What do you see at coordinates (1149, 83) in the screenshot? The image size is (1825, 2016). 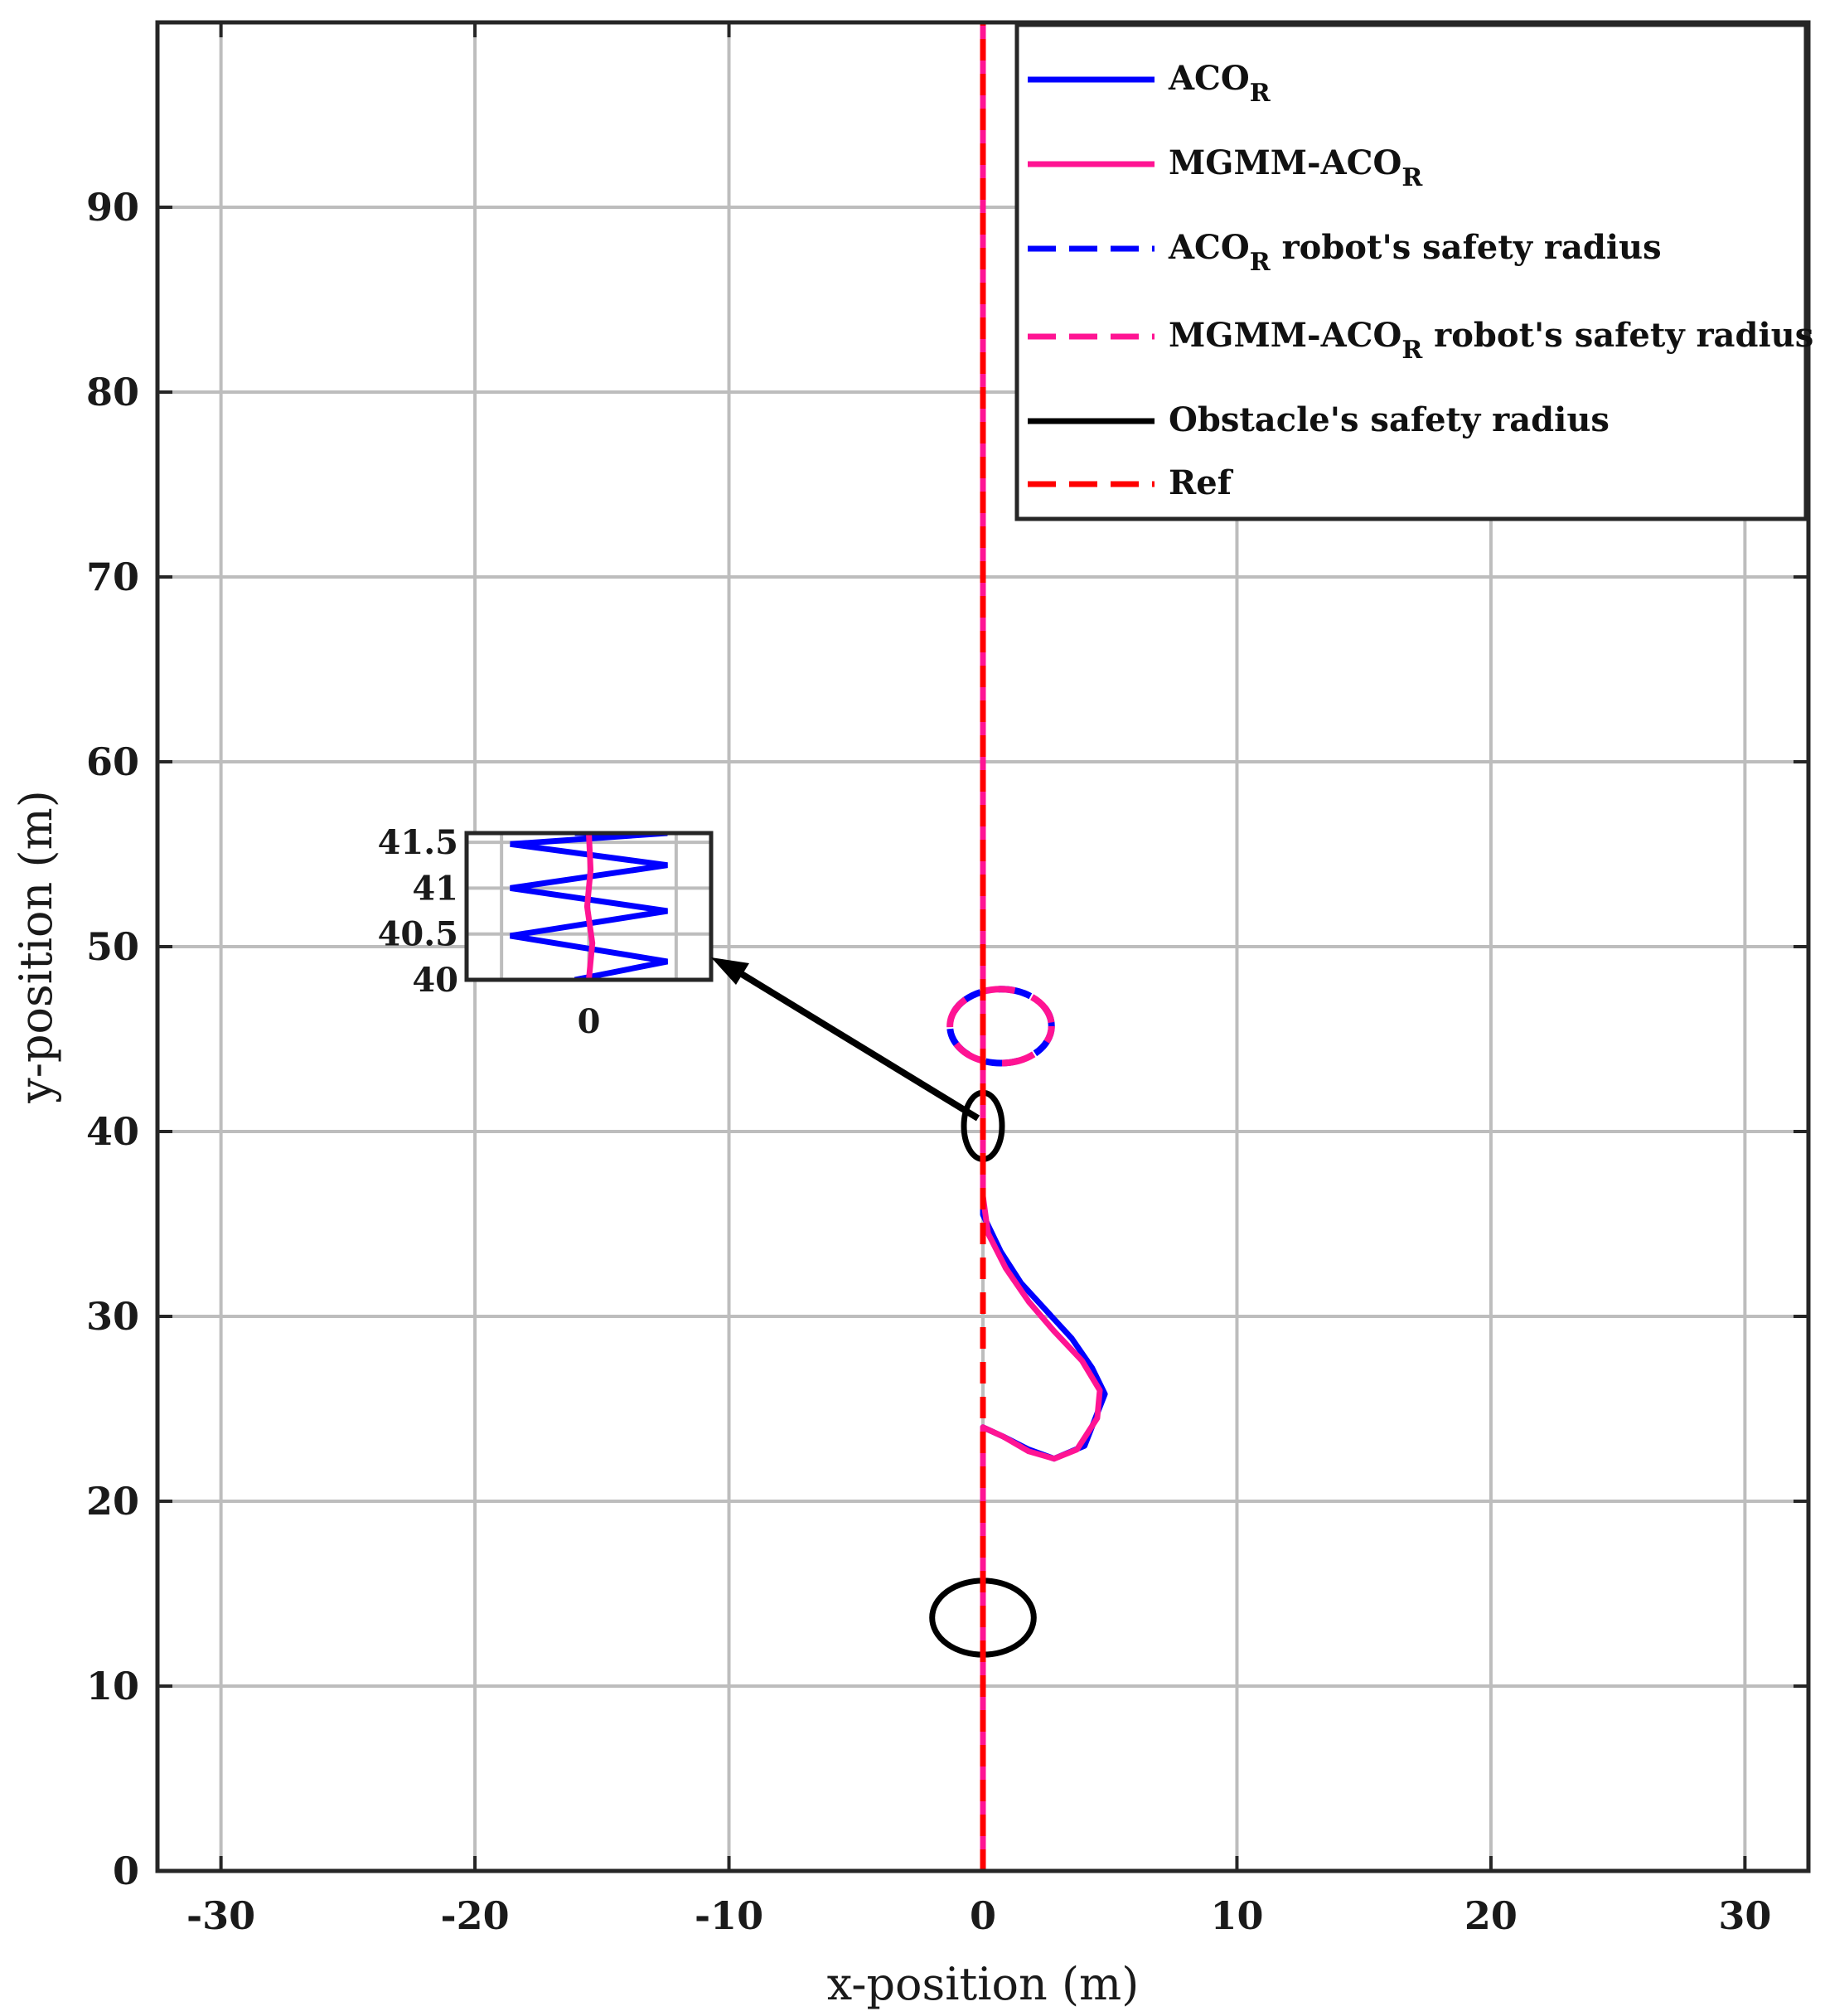 I see `legend-item: ACOR` at bounding box center [1149, 83].